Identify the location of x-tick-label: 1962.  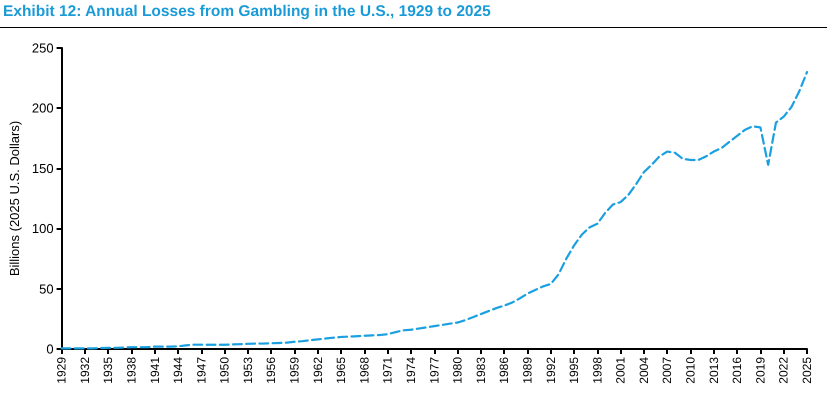
(317, 370).